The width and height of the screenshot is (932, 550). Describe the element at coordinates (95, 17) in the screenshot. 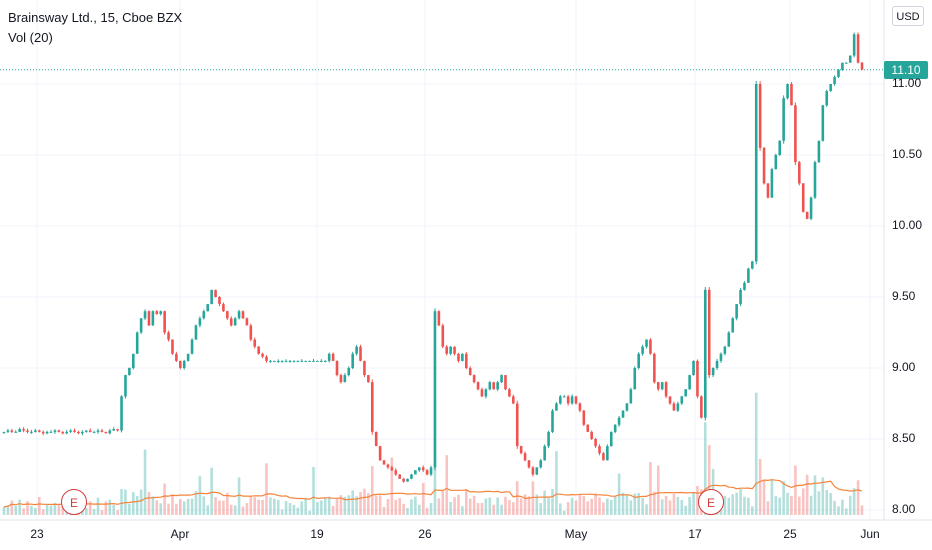

I see `symbol-title: Brainsway Ltd., 15, Cboe BZX` at that location.